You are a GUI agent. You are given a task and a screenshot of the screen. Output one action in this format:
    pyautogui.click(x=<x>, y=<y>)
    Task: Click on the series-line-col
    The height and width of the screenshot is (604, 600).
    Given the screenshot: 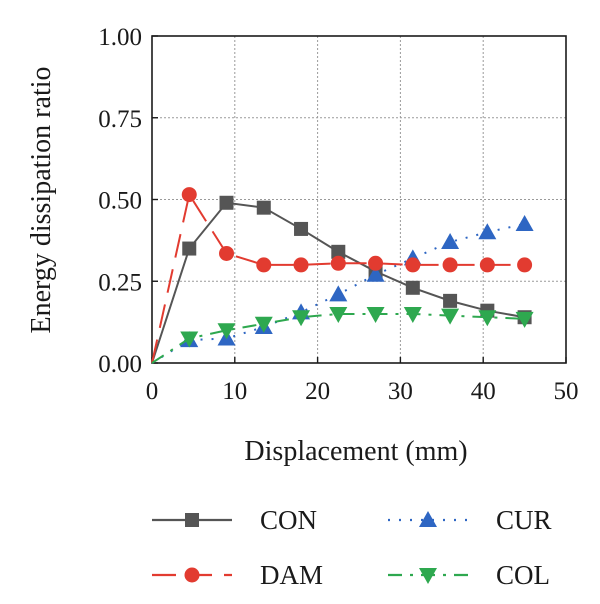 What is the action you would take?
    pyautogui.click(x=338, y=338)
    